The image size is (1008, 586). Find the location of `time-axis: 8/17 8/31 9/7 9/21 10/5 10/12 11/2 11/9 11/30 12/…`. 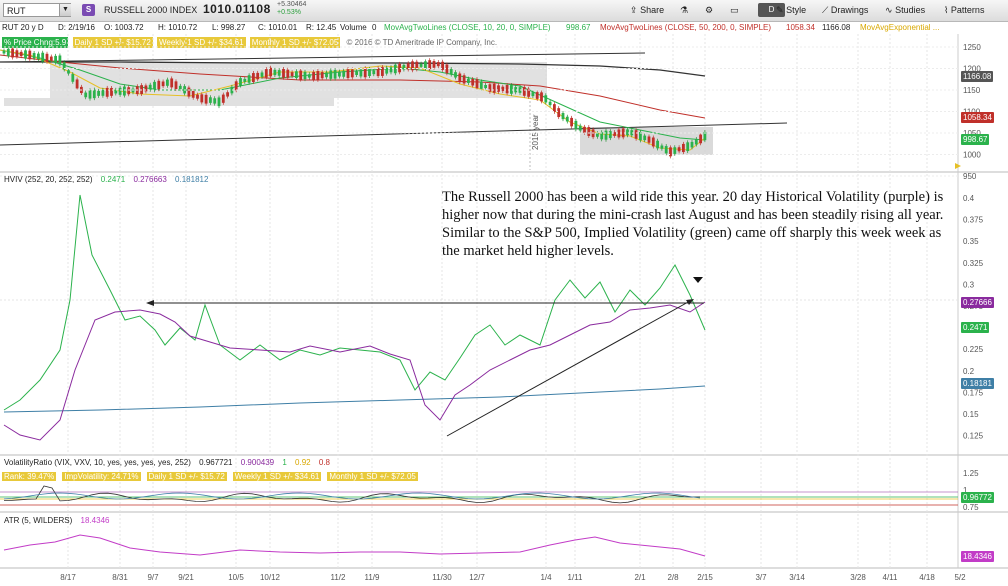

time-axis: 8/17 8/31 9/7 9/21 10/5 10/12 11/2 11/9 11/30 12/… is located at coordinates (513, 577).